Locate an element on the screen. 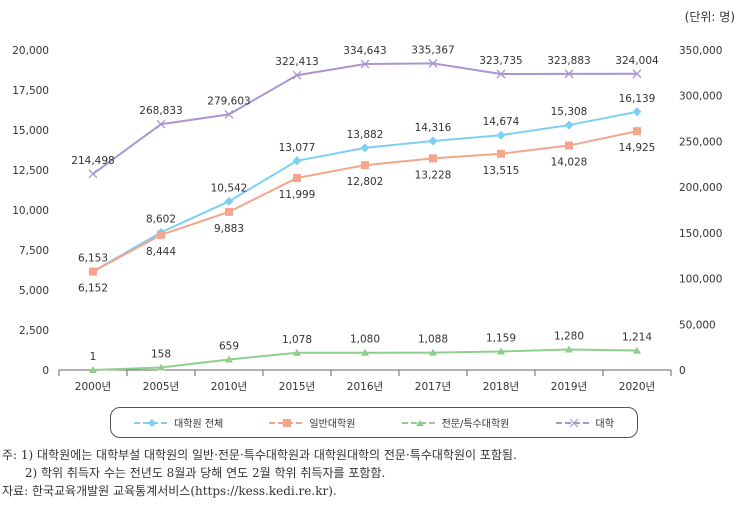  y-left-tick-label: 5,000 is located at coordinates (34, 291).